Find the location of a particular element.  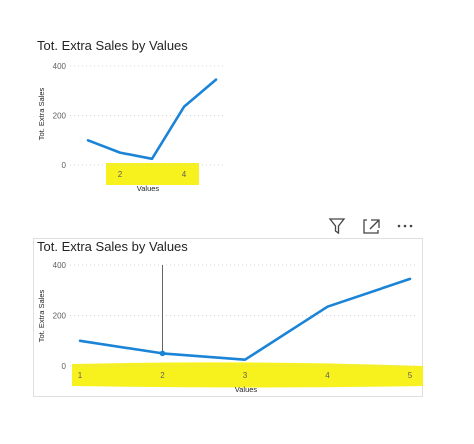

chart-1-gridlines is located at coordinates (148, 115).